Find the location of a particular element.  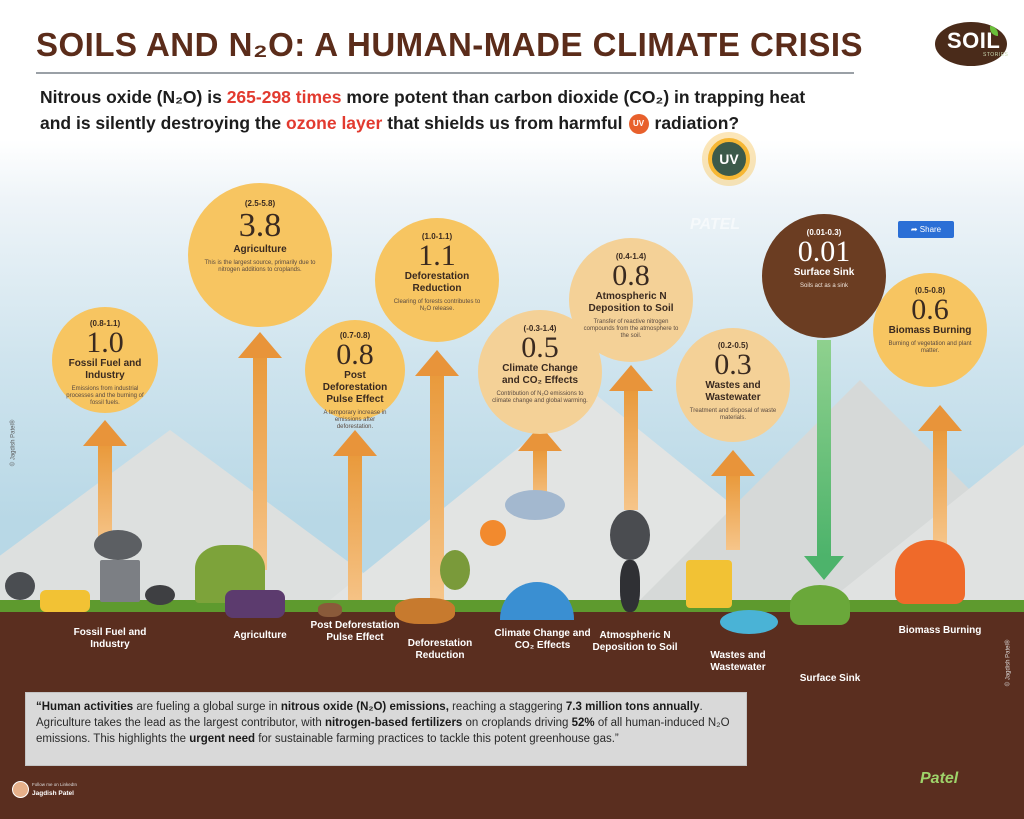

car-icon is located at coordinates (65, 601).